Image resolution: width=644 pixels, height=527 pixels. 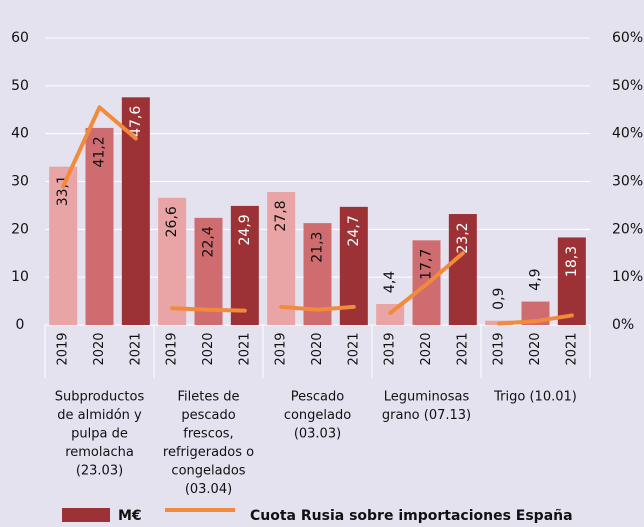 What do you see at coordinates (209, 241) in the screenshot?
I see `value-label: 22,4` at bounding box center [209, 241].